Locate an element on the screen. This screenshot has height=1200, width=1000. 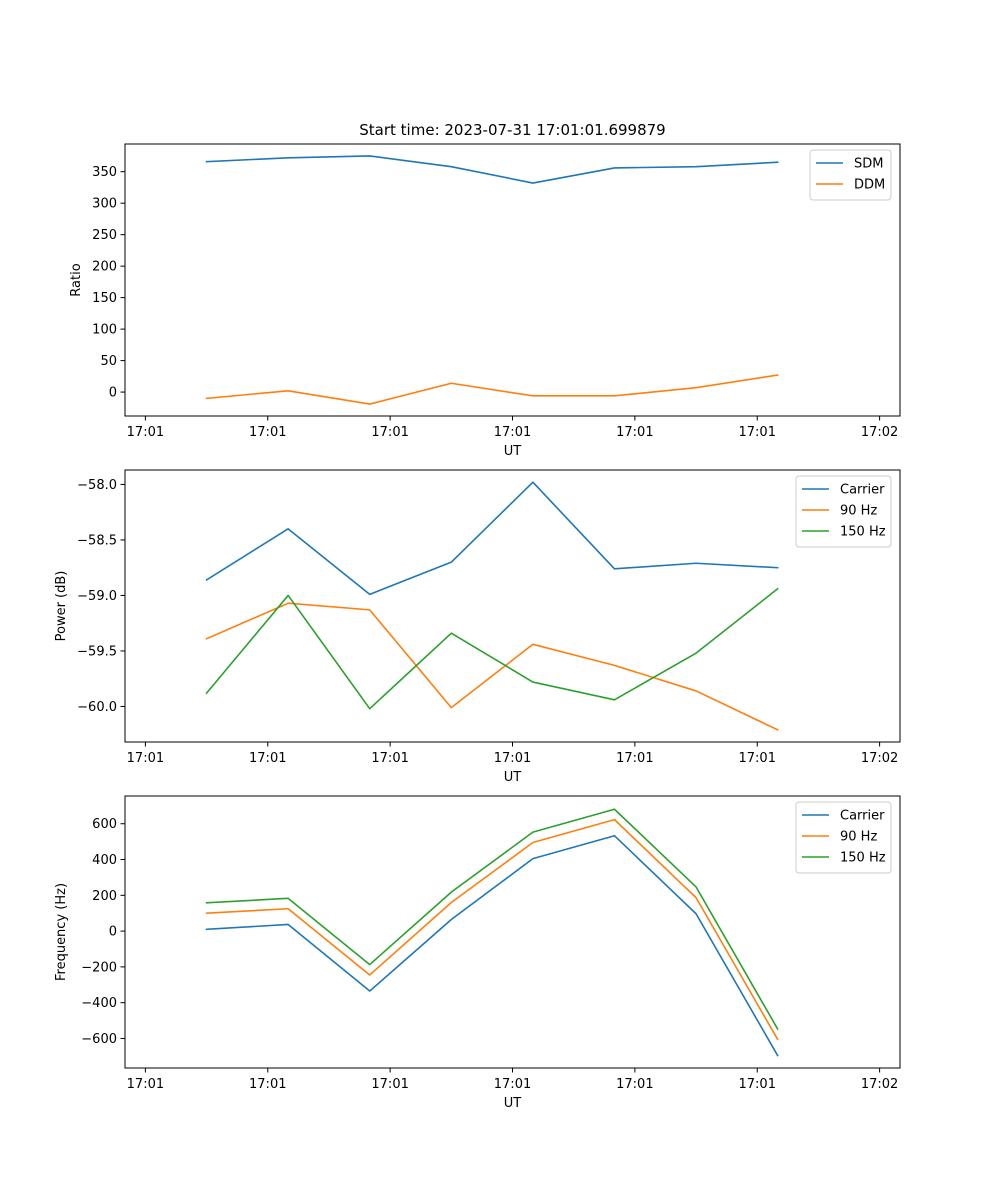
y-tick-label: 150 is located at coordinates (104, 298).